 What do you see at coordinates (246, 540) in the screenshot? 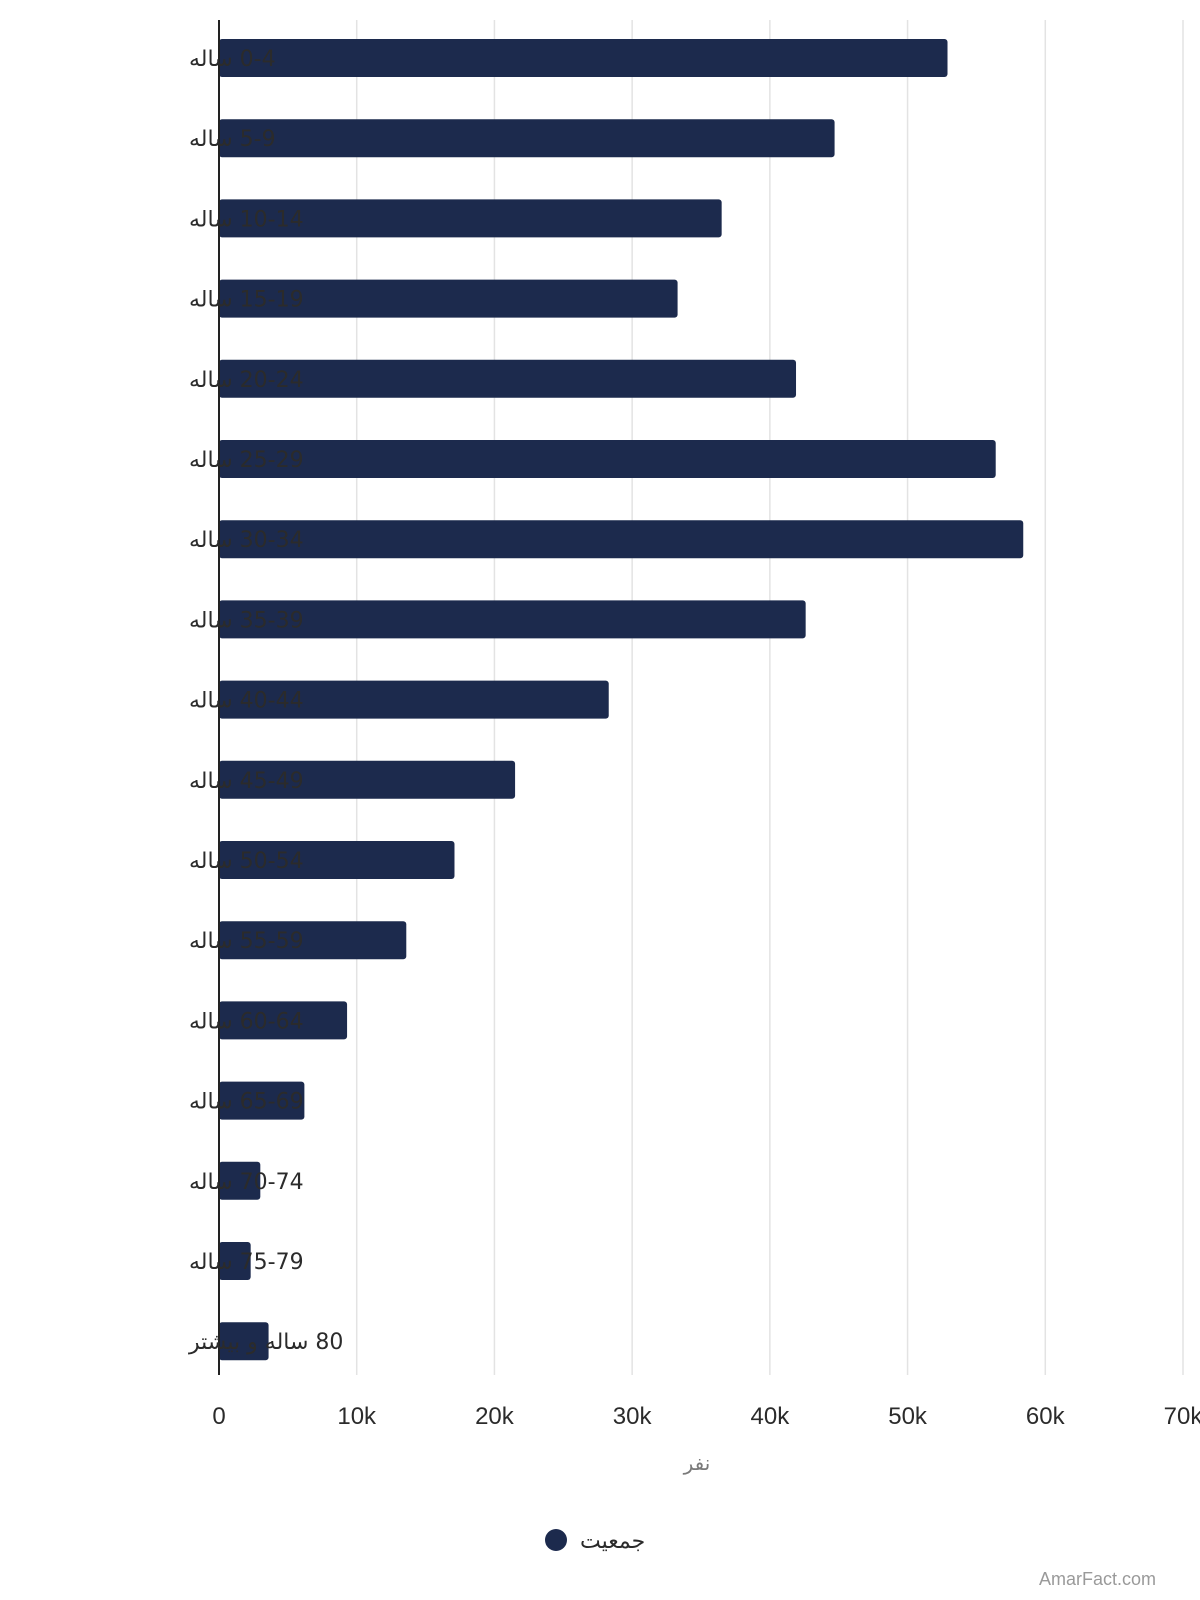
I see `category-label: 30-34 ساله` at bounding box center [246, 540].